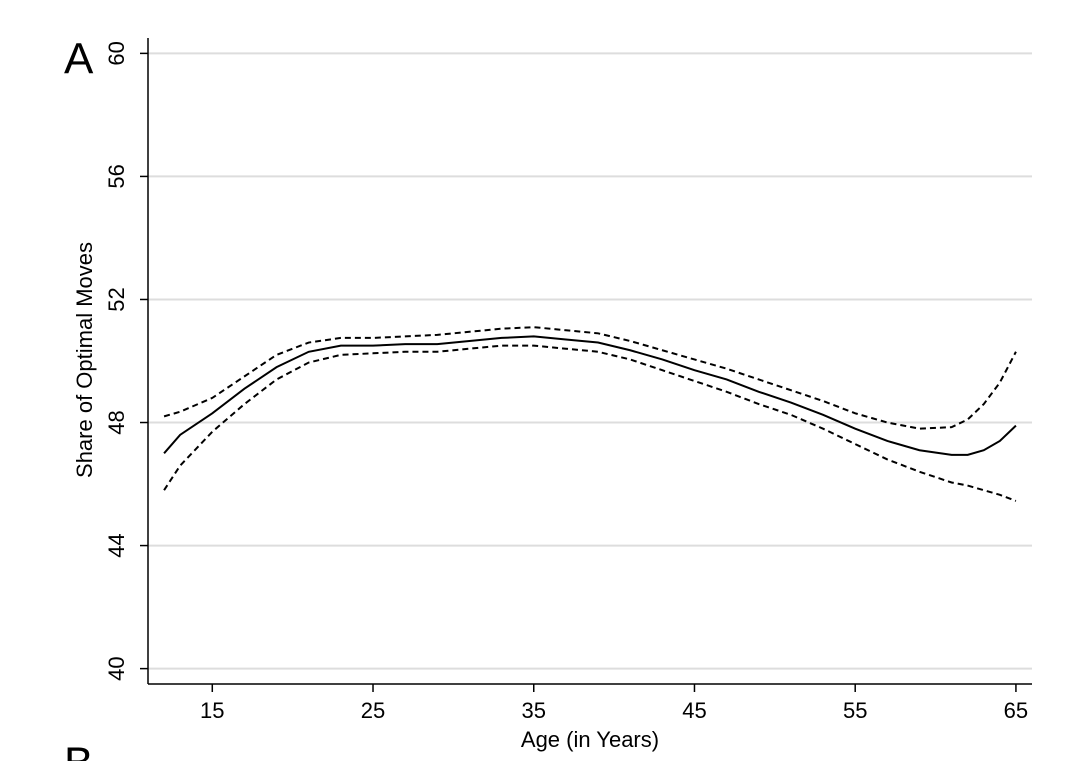 Image resolution: width=1080 pixels, height=761 pixels. Describe the element at coordinates (78, 750) in the screenshot. I see `panel-label: B` at that location.